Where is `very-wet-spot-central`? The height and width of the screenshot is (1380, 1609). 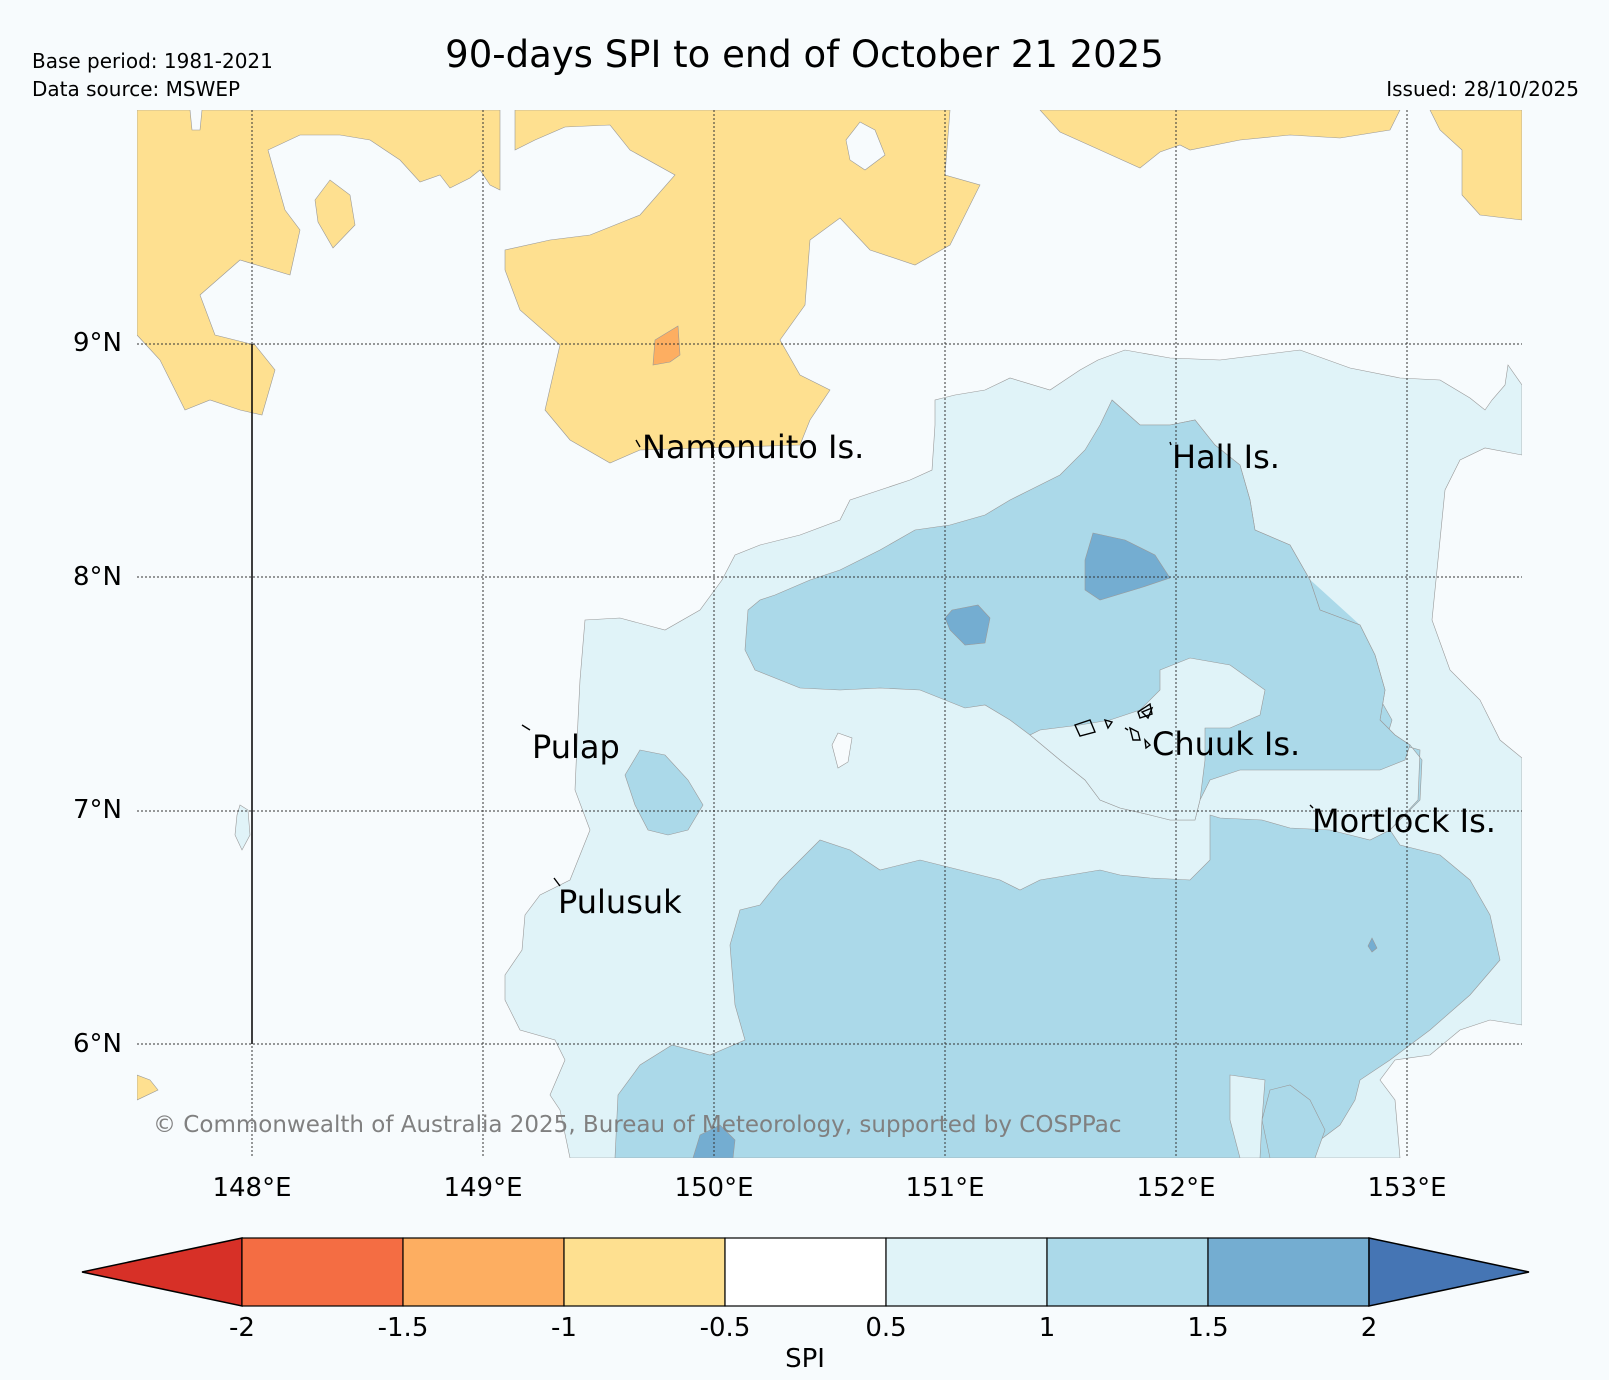 very-wet-spot-central is located at coordinates (967, 625).